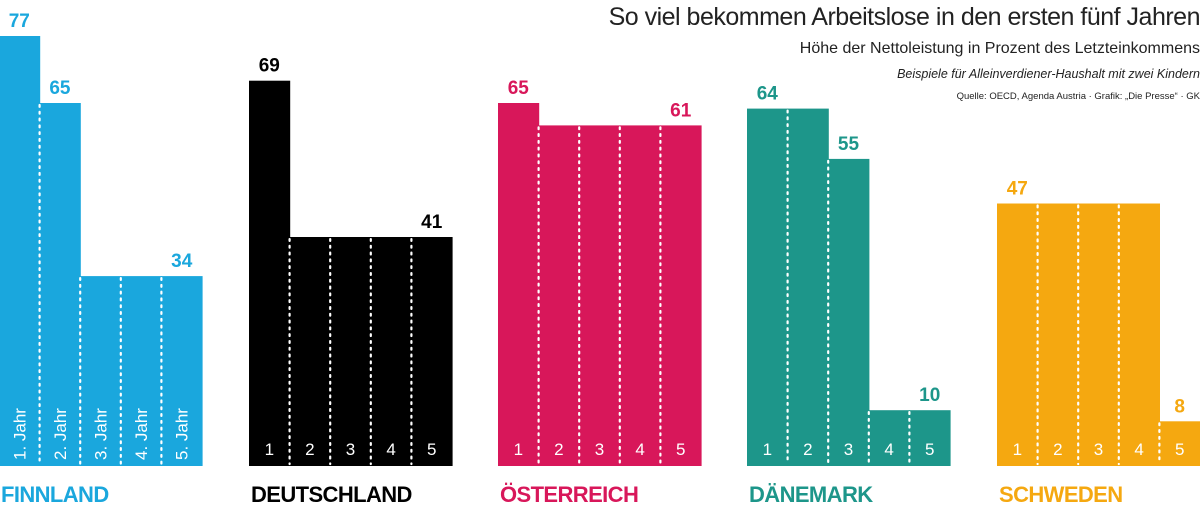  What do you see at coordinates (1061, 494) in the screenshot?
I see `country-label-schweden: SCHWEDEN` at bounding box center [1061, 494].